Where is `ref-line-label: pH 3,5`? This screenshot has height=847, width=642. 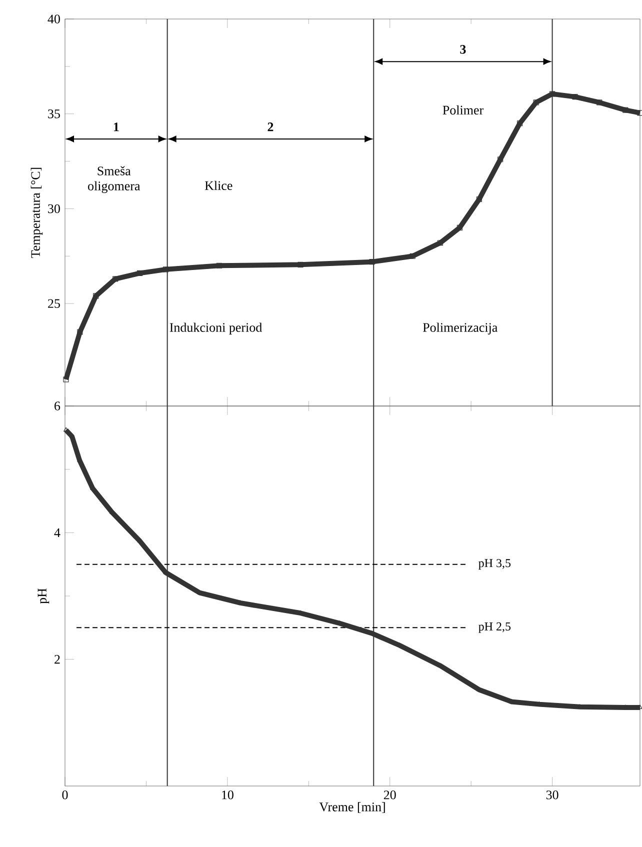 ref-line-label: pH 3,5 is located at coordinates (494, 564).